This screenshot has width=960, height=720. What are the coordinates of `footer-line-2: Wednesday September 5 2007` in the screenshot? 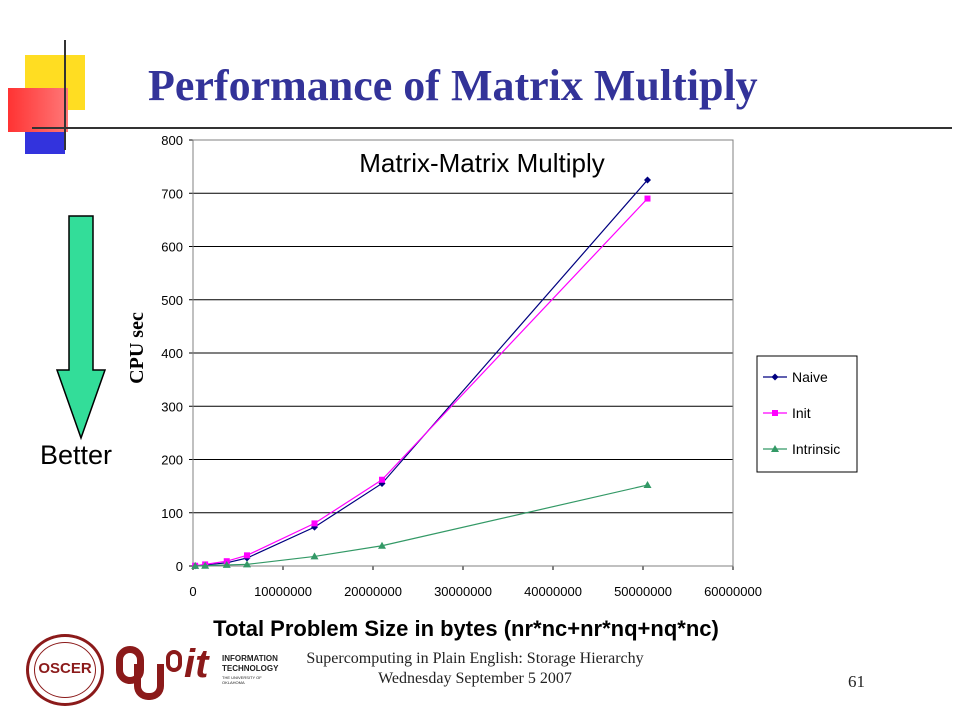 It's located at (475, 678).